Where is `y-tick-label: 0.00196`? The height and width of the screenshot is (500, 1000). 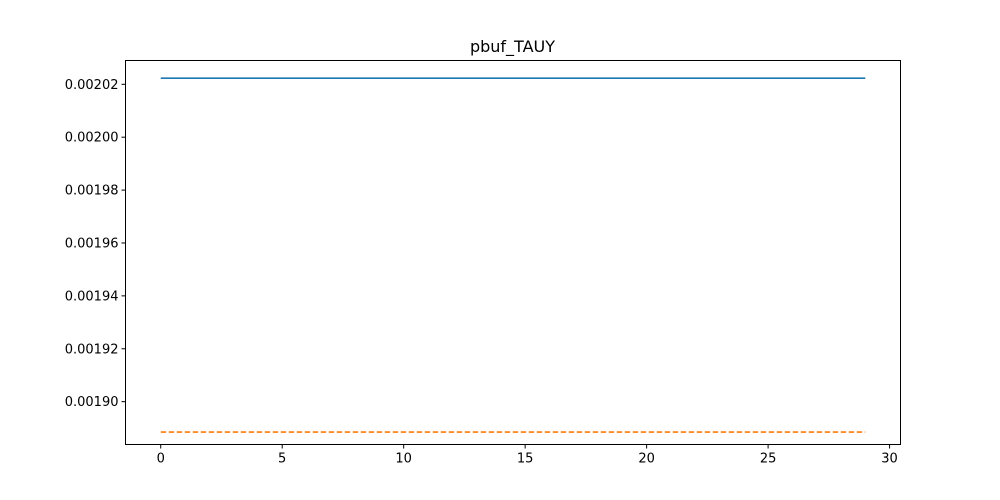 y-tick-label: 0.00196 is located at coordinates (92, 243).